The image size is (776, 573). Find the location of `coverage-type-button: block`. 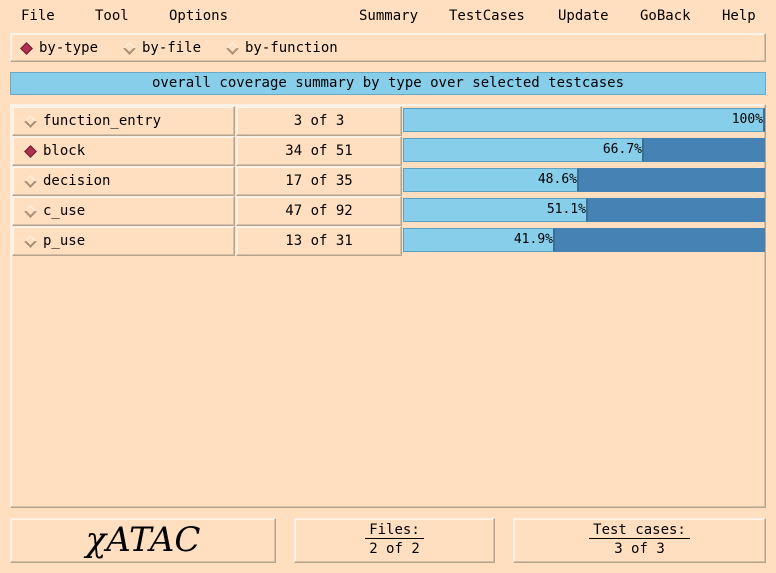

coverage-type-button: block is located at coordinates (123, 151).